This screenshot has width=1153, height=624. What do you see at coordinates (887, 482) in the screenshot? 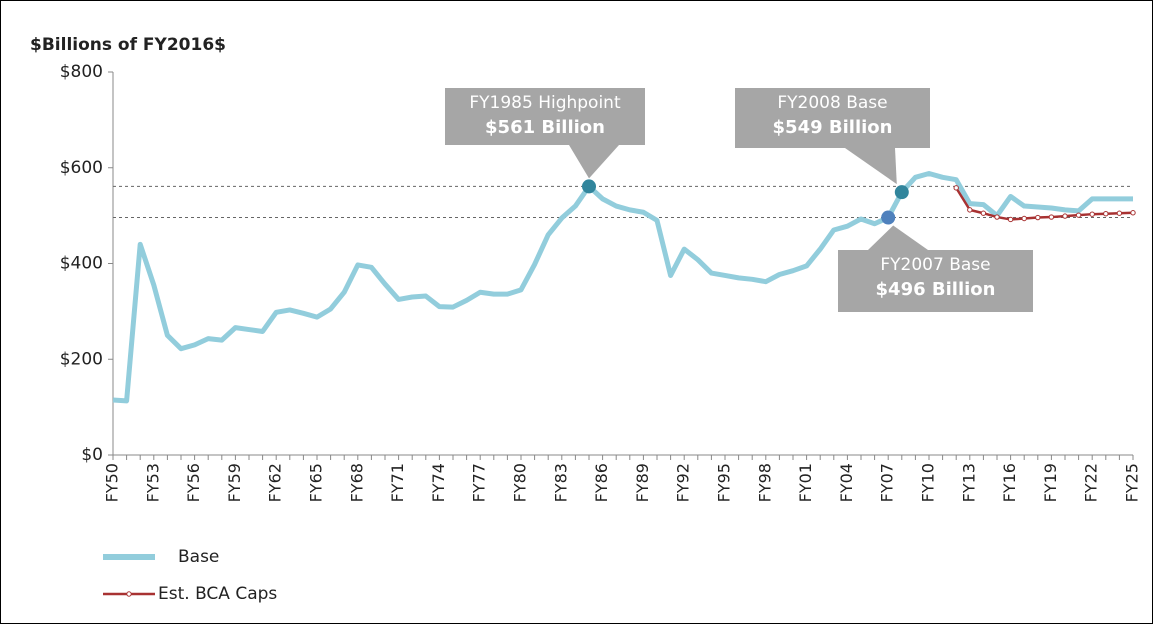
I see `x-tick-label: FY07` at bounding box center [887, 482].